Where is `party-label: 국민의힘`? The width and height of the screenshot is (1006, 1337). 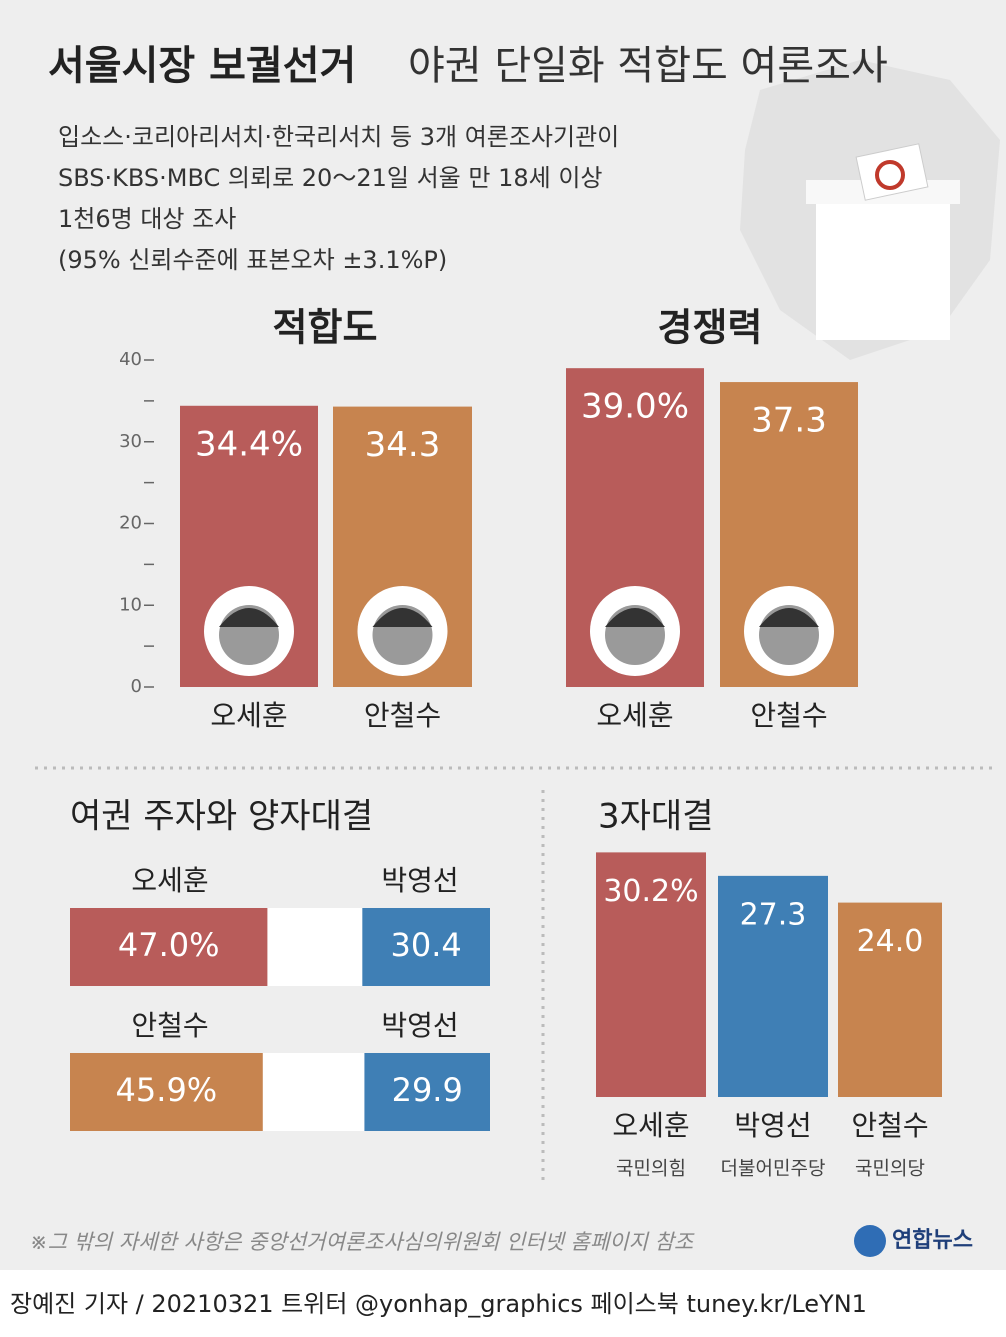 party-label: 국민의힘 is located at coordinates (651, 1169).